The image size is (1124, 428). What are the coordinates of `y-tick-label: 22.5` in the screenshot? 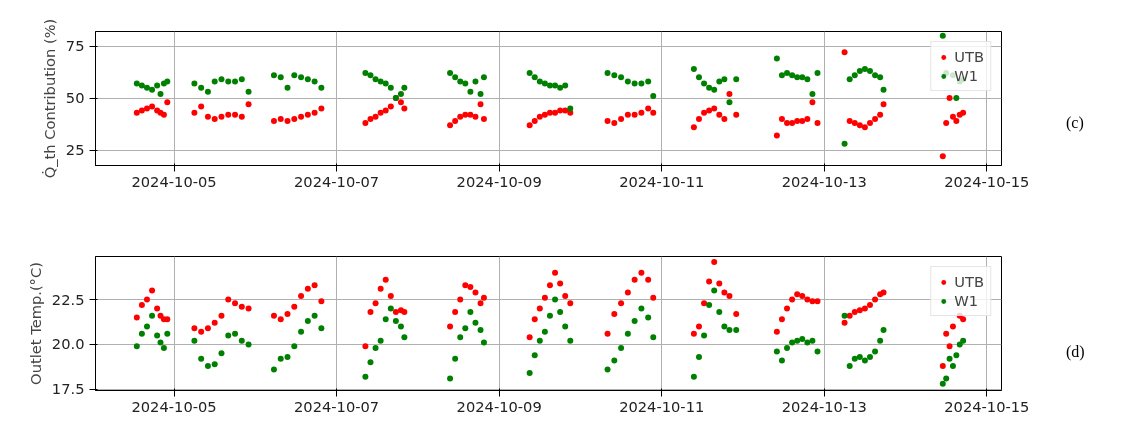 It's located at (68, 299).